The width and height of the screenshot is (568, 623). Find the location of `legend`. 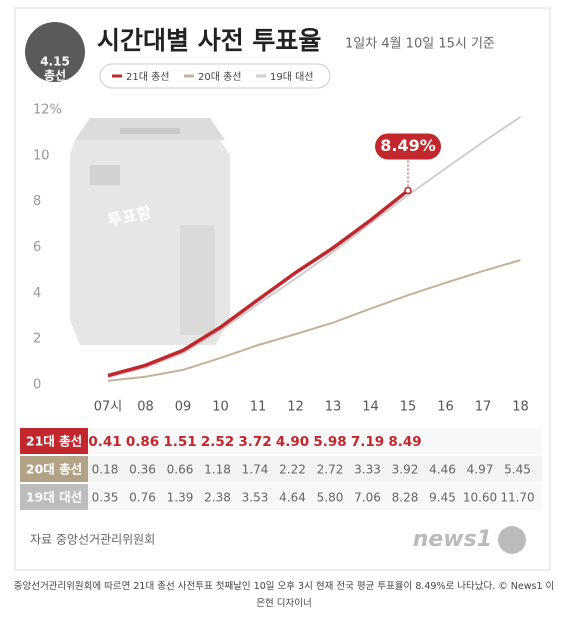

legend is located at coordinates (215, 76).